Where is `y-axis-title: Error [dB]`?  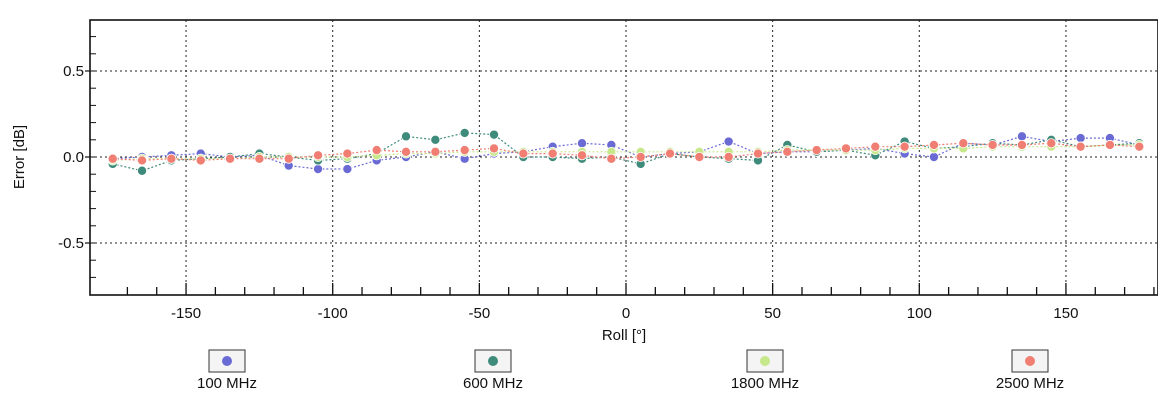
y-axis-title: Error [dB] is located at coordinates (19, 157).